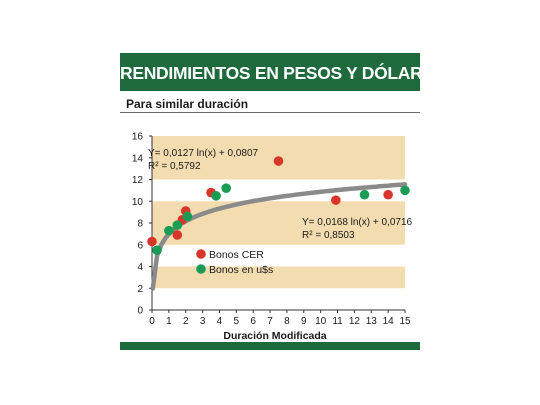 The image size is (540, 405). What do you see at coordinates (304, 321) in the screenshot?
I see `x-tick-label: 9` at bounding box center [304, 321].